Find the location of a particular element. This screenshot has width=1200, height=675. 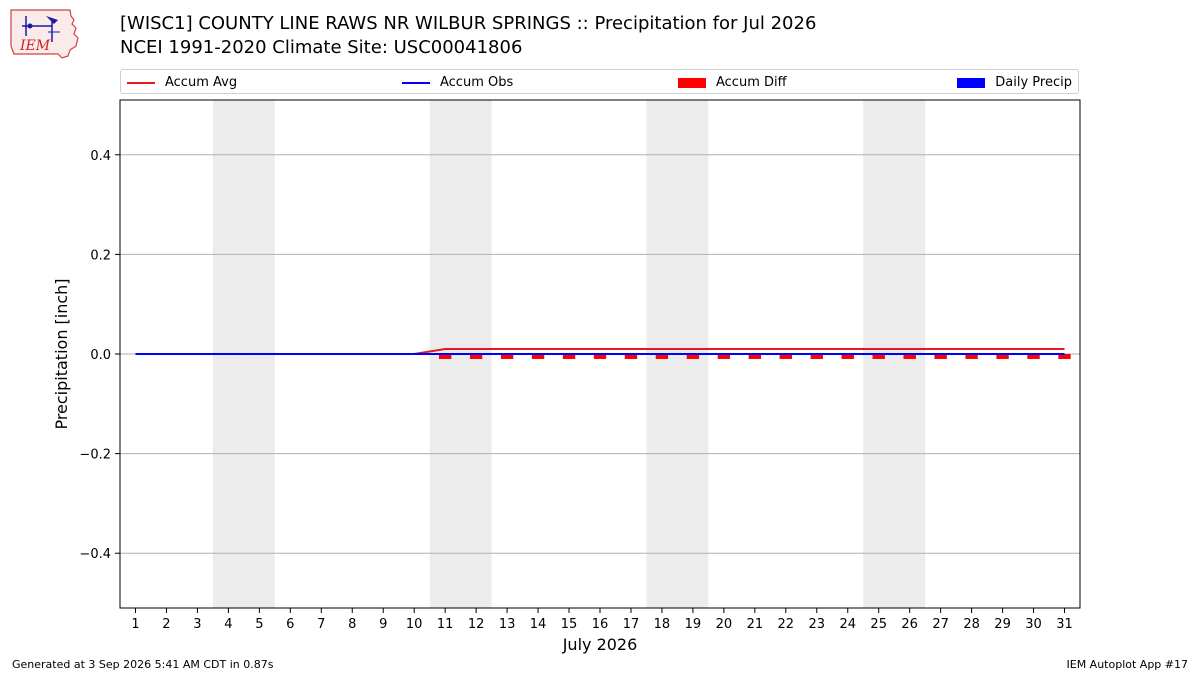

legend-item-accum-diff: Accum Diff is located at coordinates (732, 82).